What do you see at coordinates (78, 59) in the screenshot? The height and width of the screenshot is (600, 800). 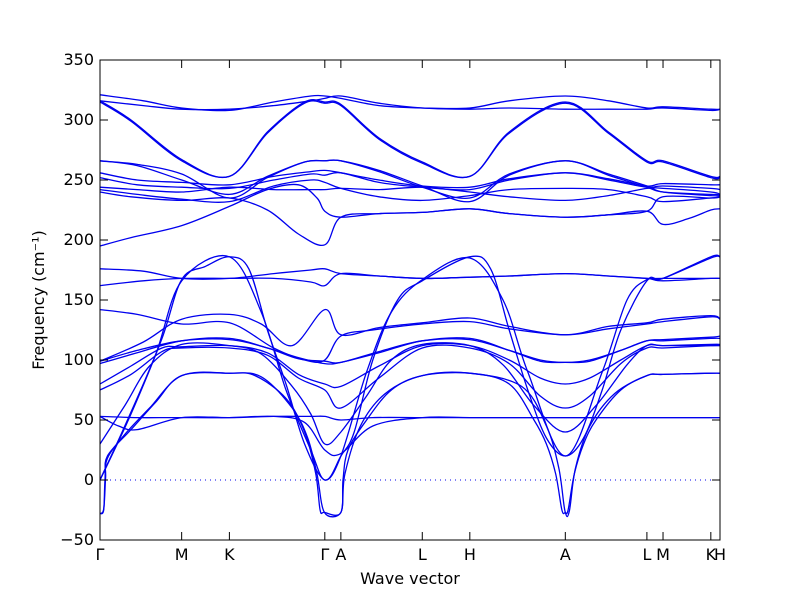 I see `y-tick-label: 350` at bounding box center [78, 59].